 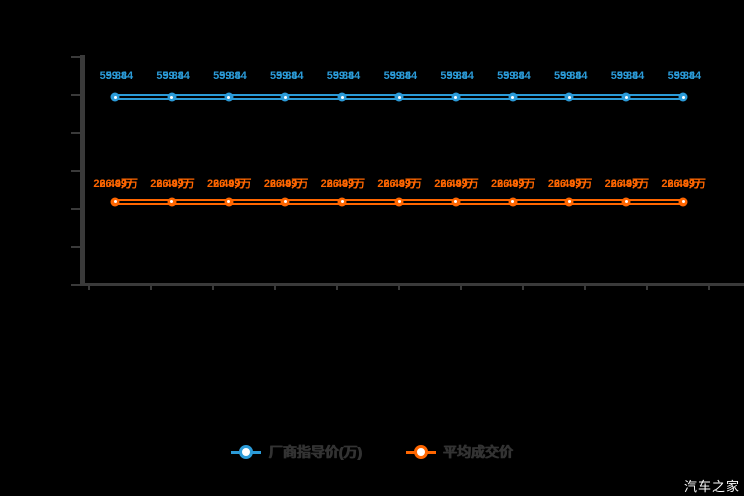 I want to click on autohome-watermark: 汽车之家, so click(x=711, y=486).